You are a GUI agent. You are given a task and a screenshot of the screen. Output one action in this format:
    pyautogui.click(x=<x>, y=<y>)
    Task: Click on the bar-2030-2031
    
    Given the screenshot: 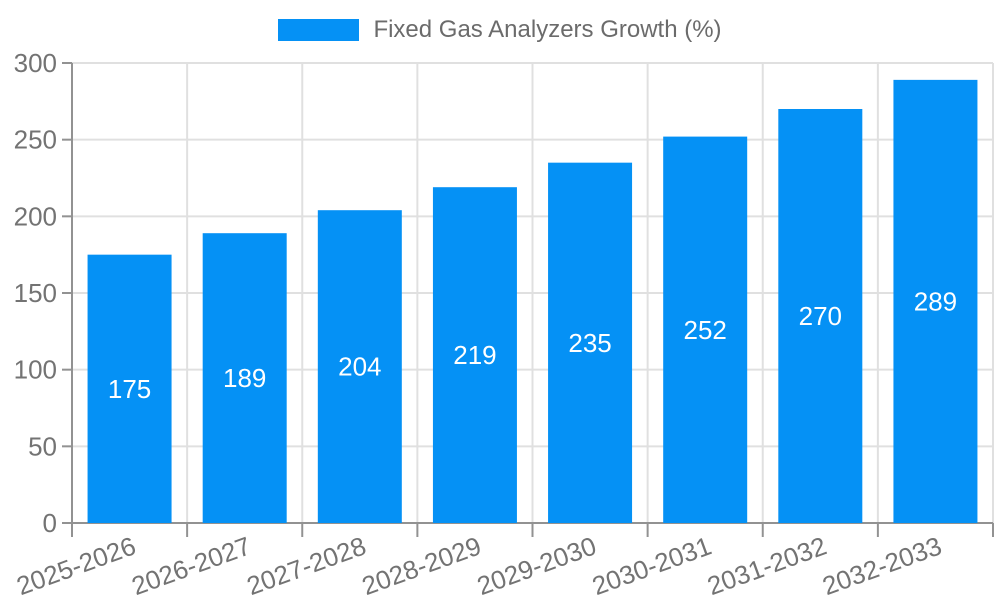 What is the action you would take?
    pyautogui.click(x=705, y=329)
    